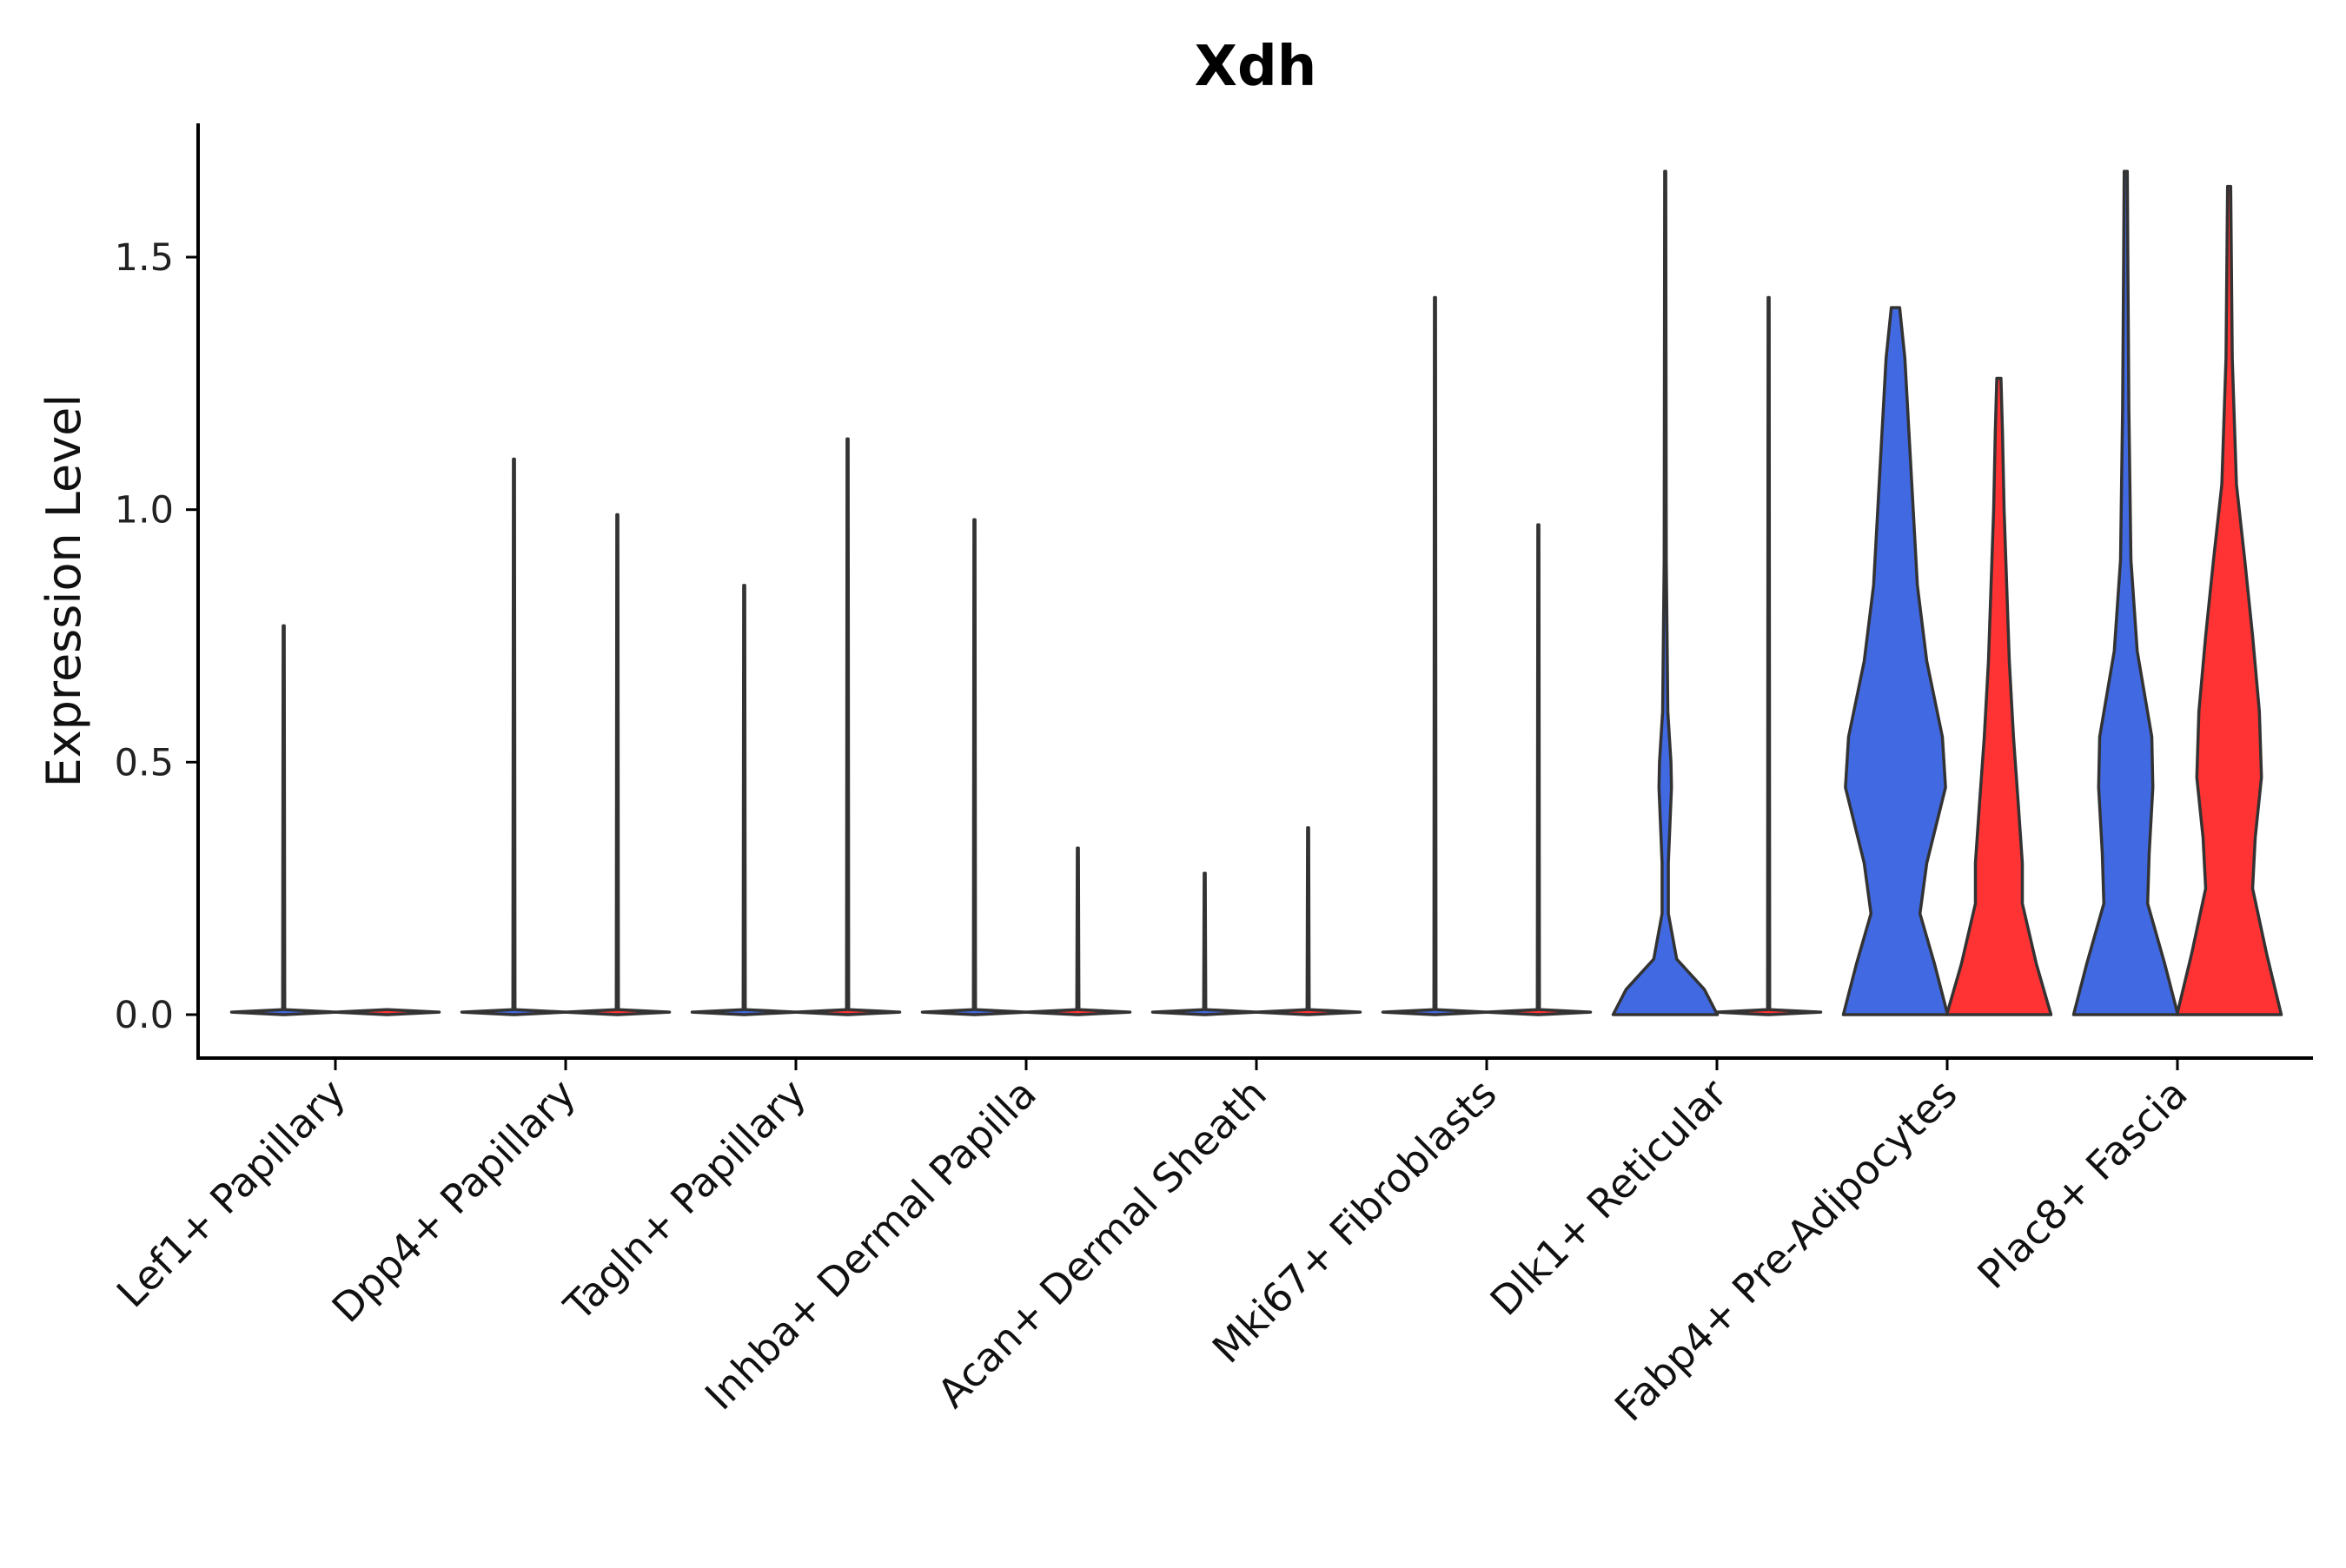 Image resolution: width=2346 pixels, height=1568 pixels. I want to click on x-tick-label: Dpp4+ Papillary, so click(454, 1201).